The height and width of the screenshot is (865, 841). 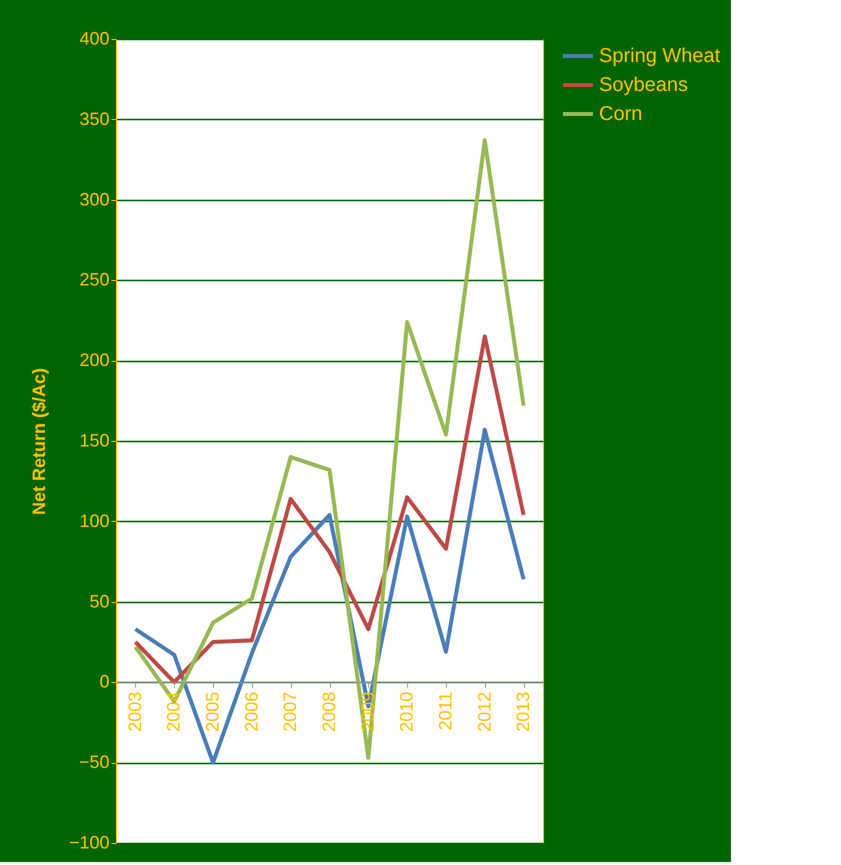 I want to click on y-tick-label: 350, so click(x=94, y=118).